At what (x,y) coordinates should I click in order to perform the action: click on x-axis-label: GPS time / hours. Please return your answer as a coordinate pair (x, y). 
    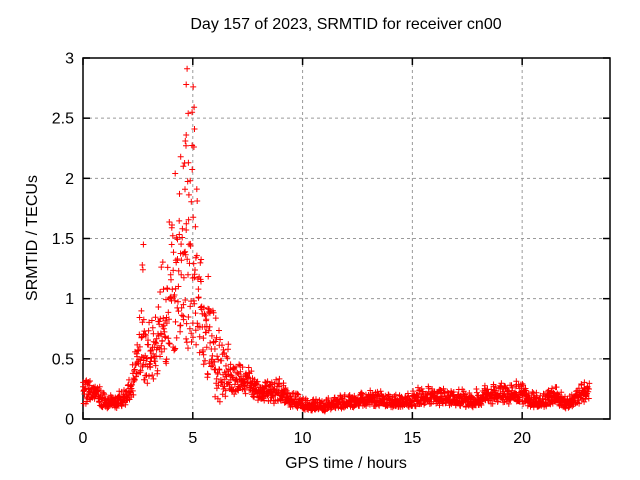
    Looking at the image, I should click on (346, 463).